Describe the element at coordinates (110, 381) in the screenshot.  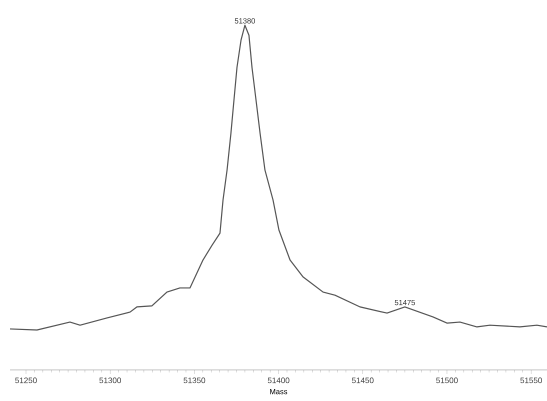
I see `x-tick-label: 51300` at that location.